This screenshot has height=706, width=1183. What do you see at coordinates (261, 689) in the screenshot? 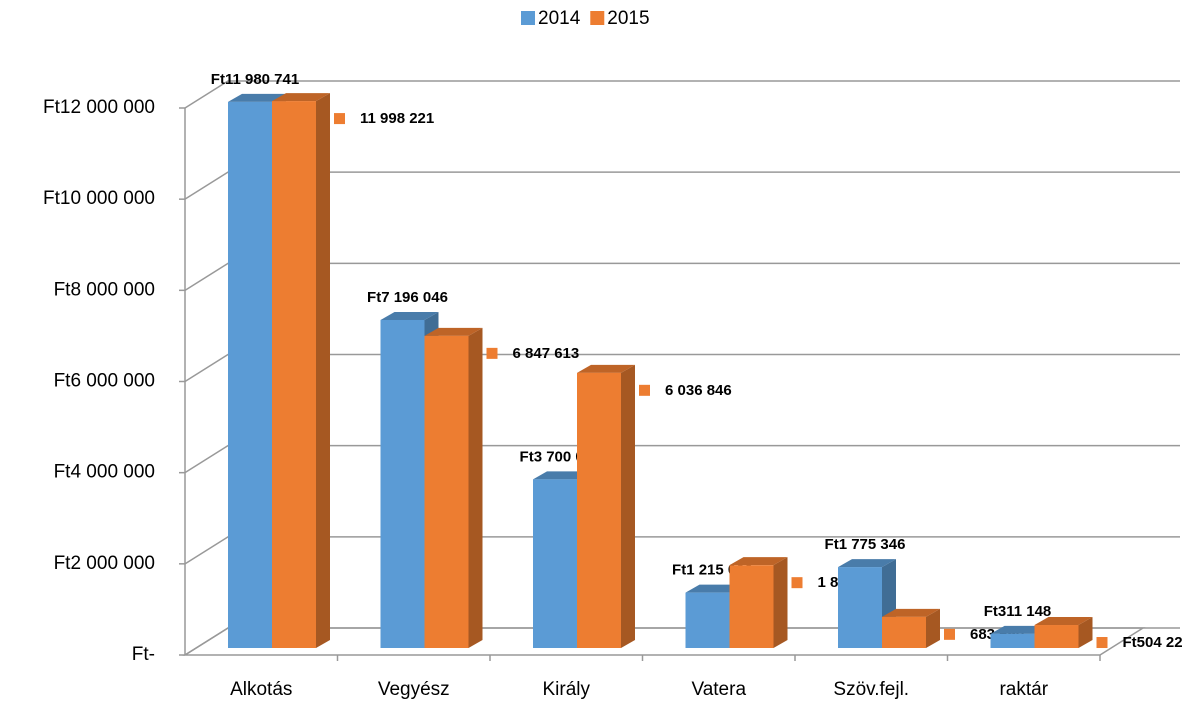
I see `x-tick-label: Alkotás` at bounding box center [261, 689].